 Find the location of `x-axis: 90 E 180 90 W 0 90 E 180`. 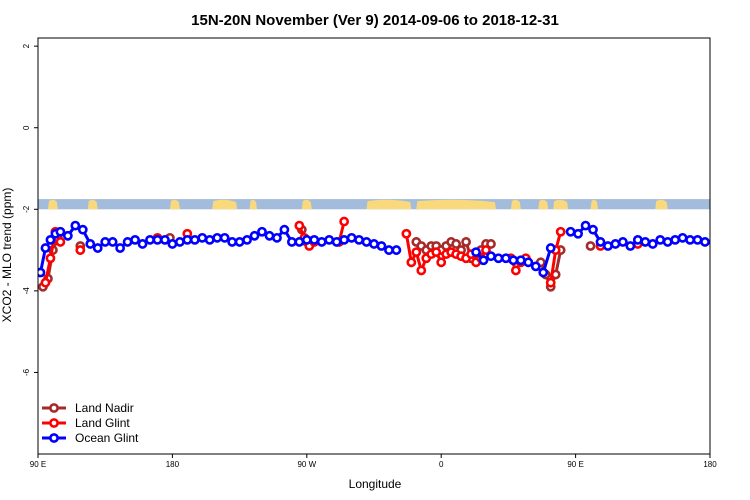

x-axis: 90 E 180 90 W 0 90 E 180 is located at coordinates (373, 461).